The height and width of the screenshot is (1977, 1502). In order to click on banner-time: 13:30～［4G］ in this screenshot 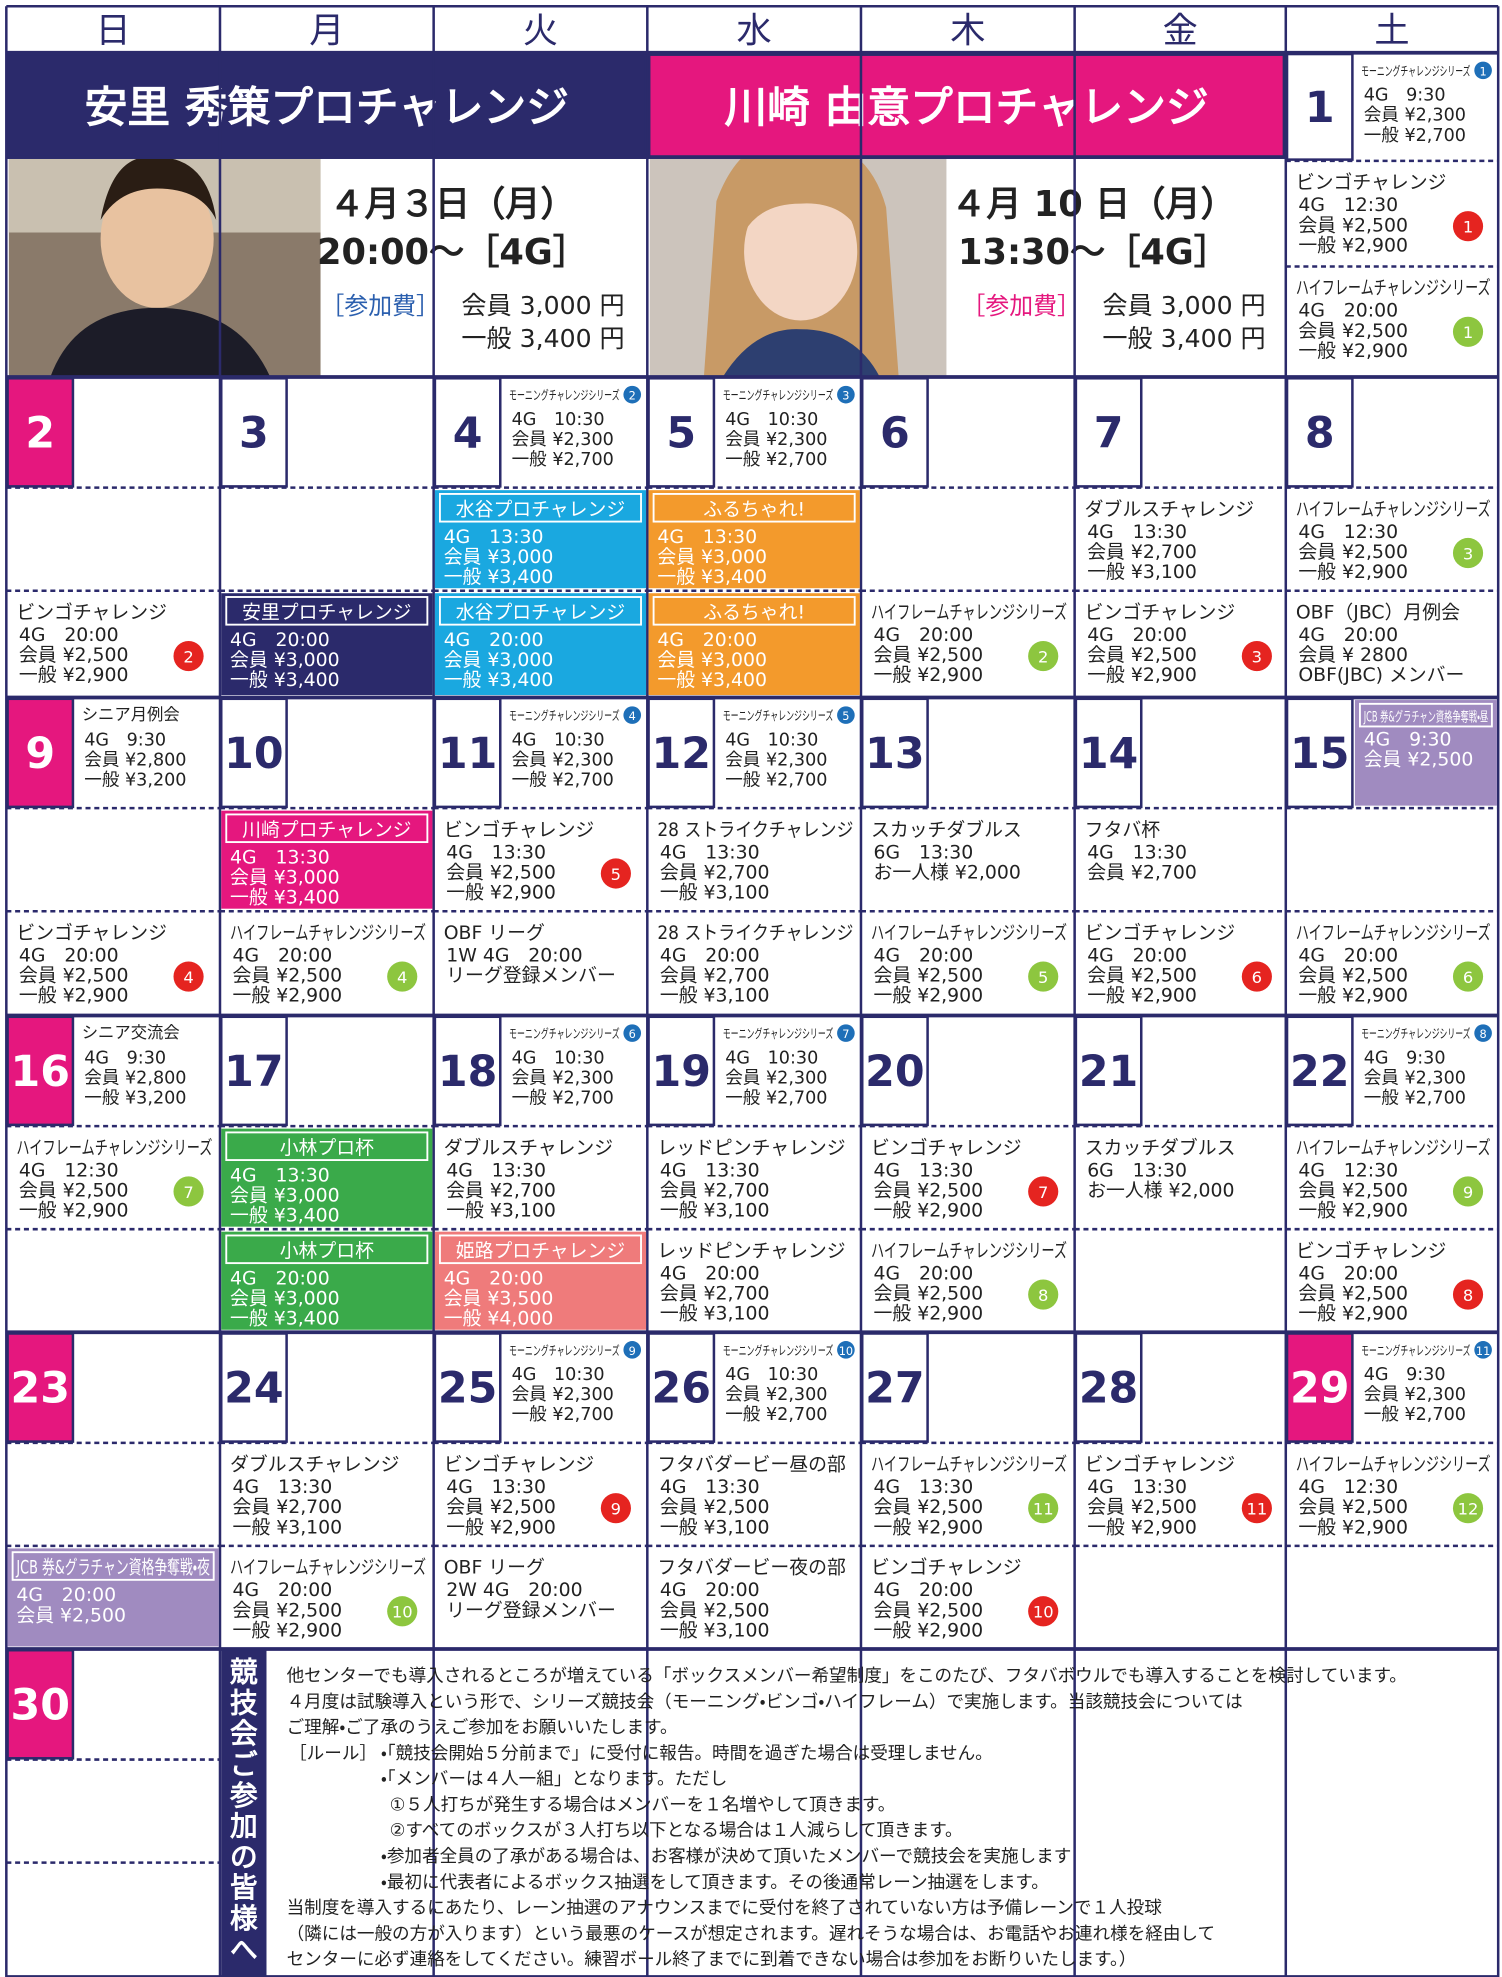, I will do `click(1093, 252)`.